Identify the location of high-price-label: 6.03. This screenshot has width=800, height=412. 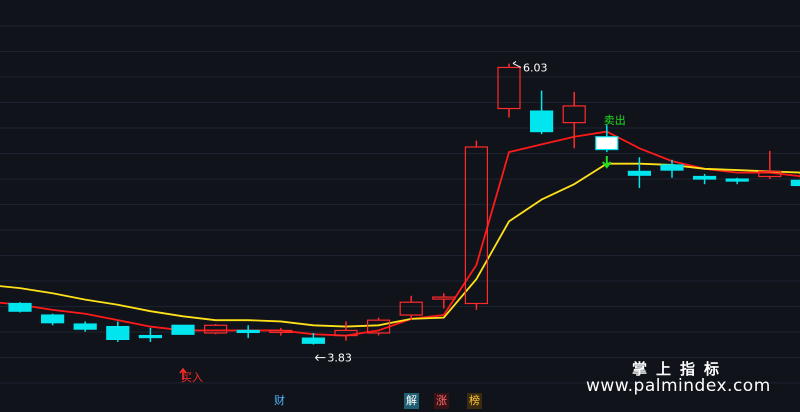
(535, 67).